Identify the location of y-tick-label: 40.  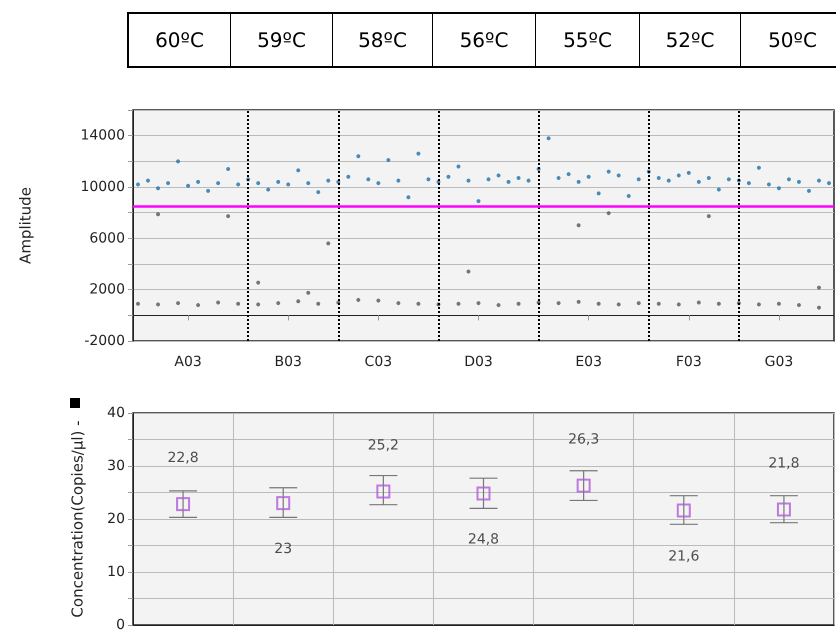
(116, 413).